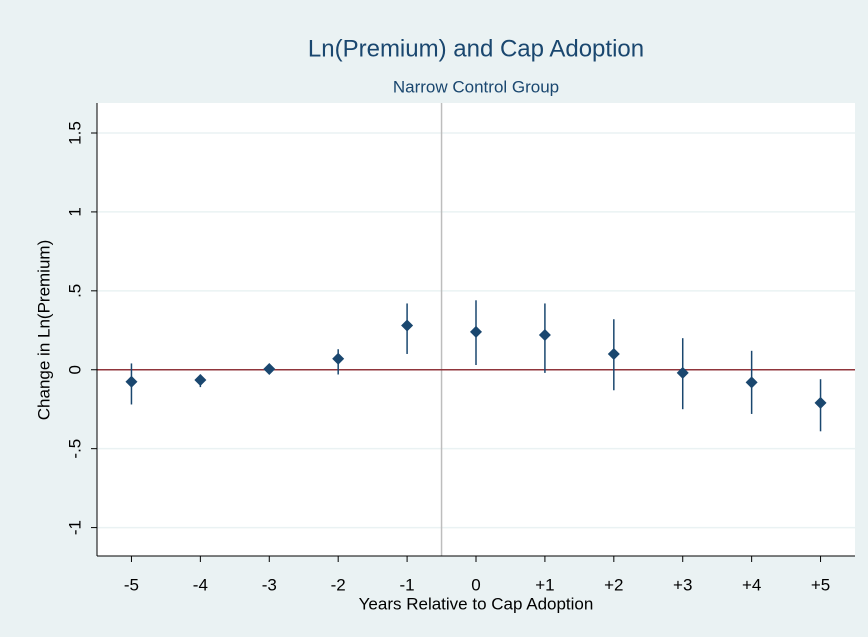  What do you see at coordinates (407, 584) in the screenshot?
I see `x-tick-label: -1` at bounding box center [407, 584].